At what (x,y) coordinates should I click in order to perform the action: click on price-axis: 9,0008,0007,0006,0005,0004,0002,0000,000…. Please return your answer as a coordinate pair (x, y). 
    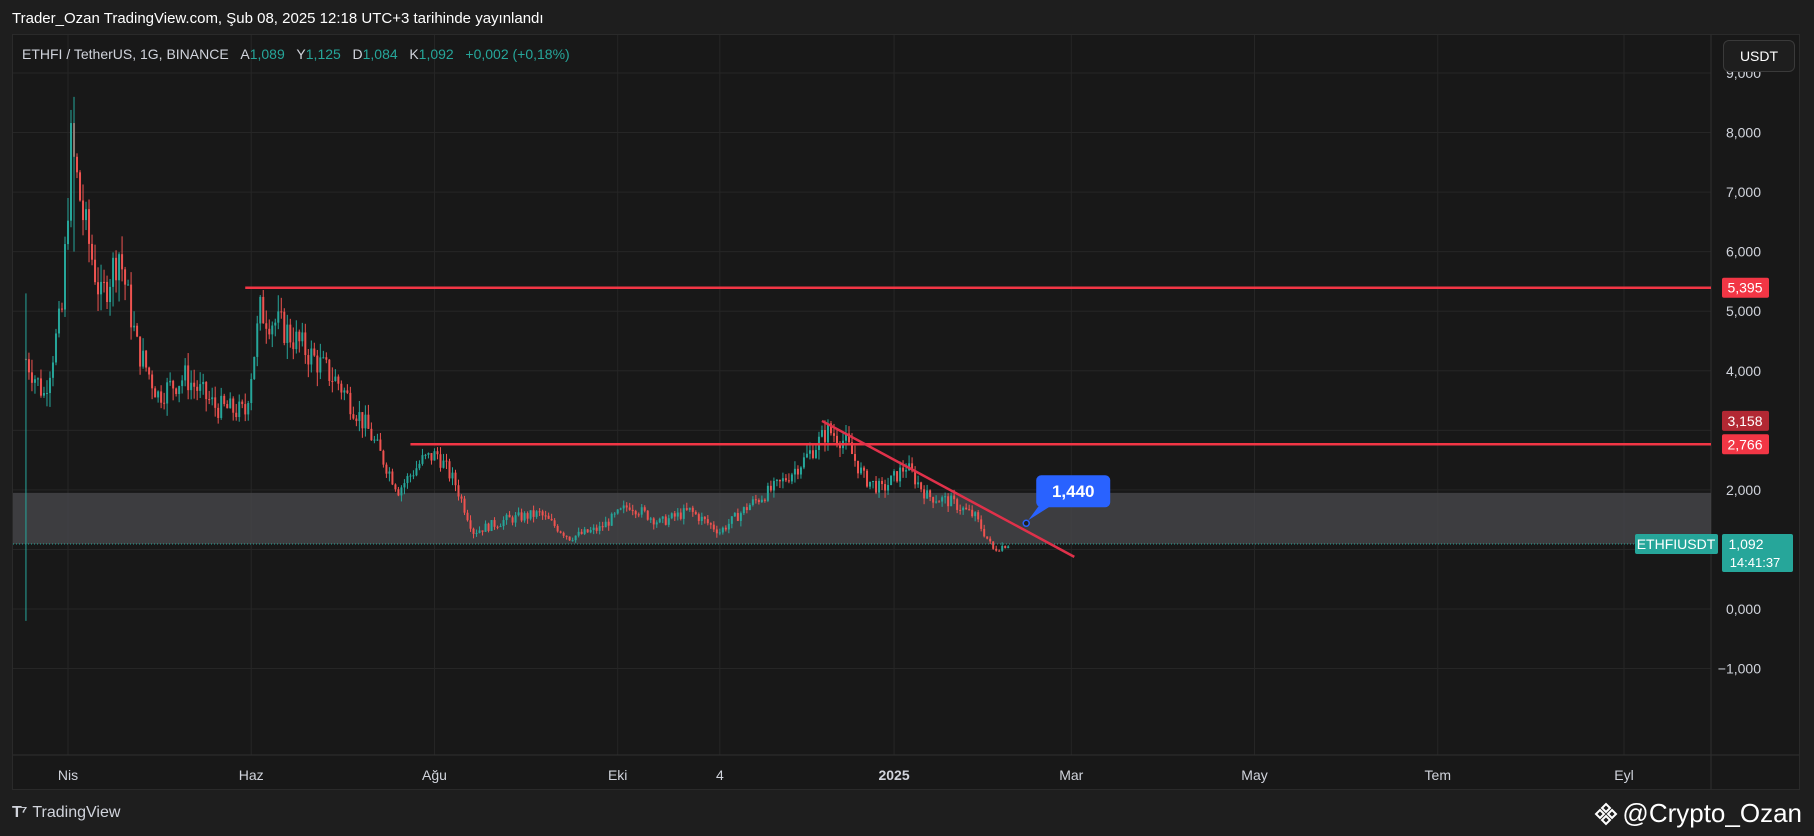
    Looking at the image, I should click on (1739, 371).